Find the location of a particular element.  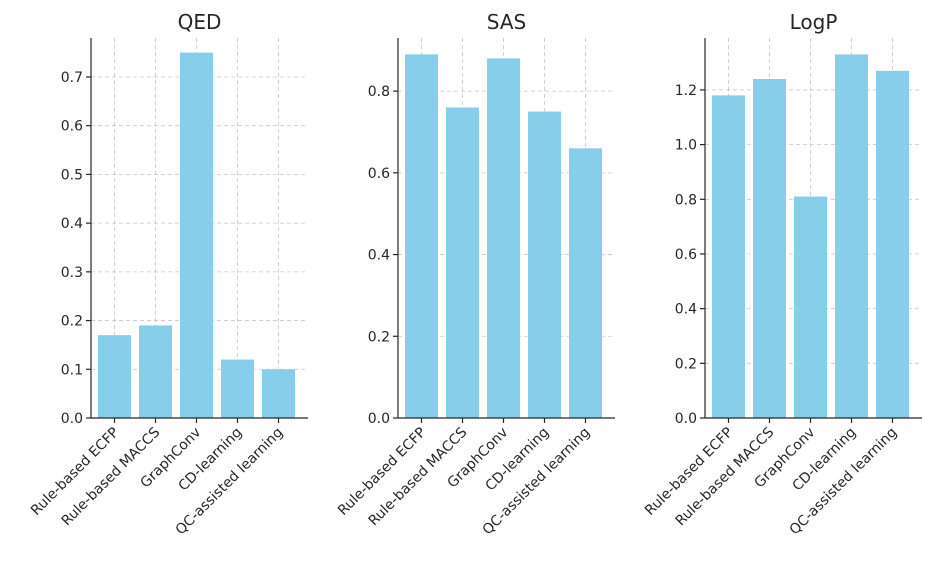

y-tick-label: 0.7 is located at coordinates (72, 78).